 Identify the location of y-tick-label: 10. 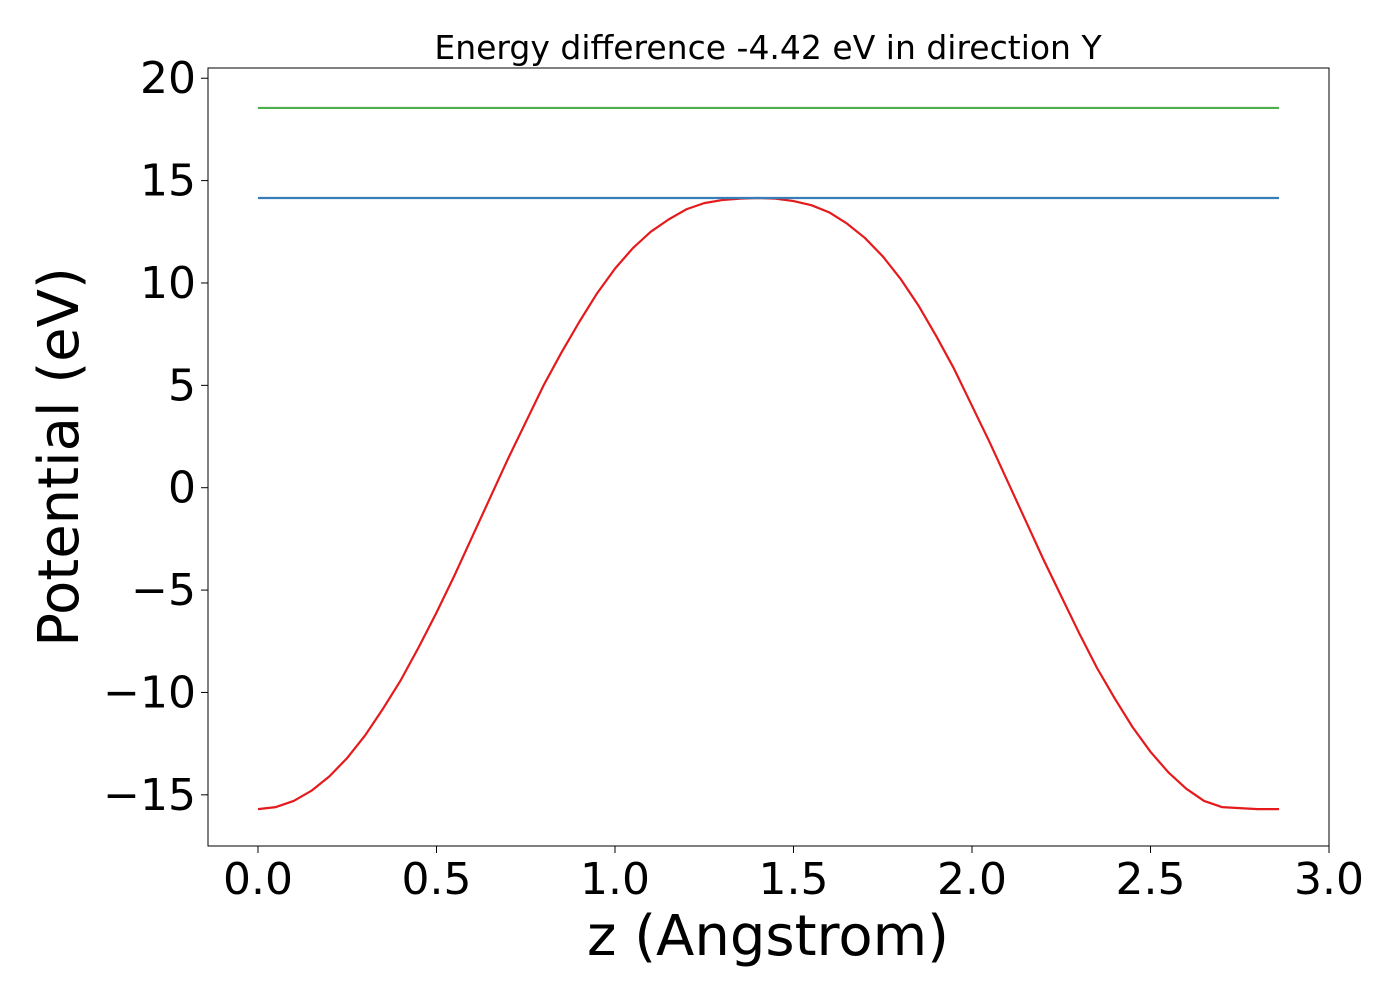
(168, 283).